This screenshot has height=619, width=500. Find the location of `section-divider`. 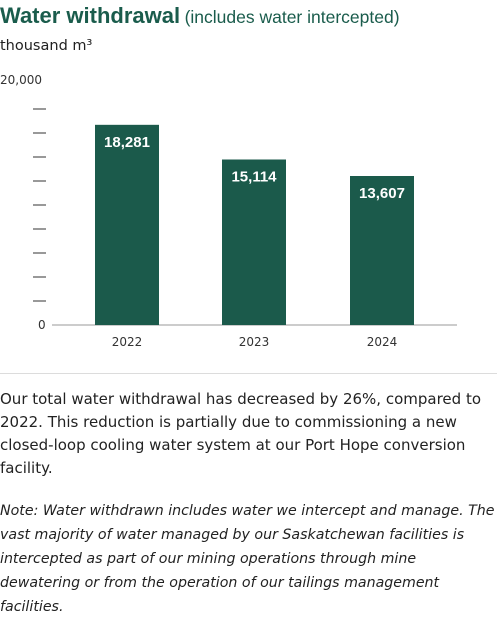

section-divider is located at coordinates (248, 373).